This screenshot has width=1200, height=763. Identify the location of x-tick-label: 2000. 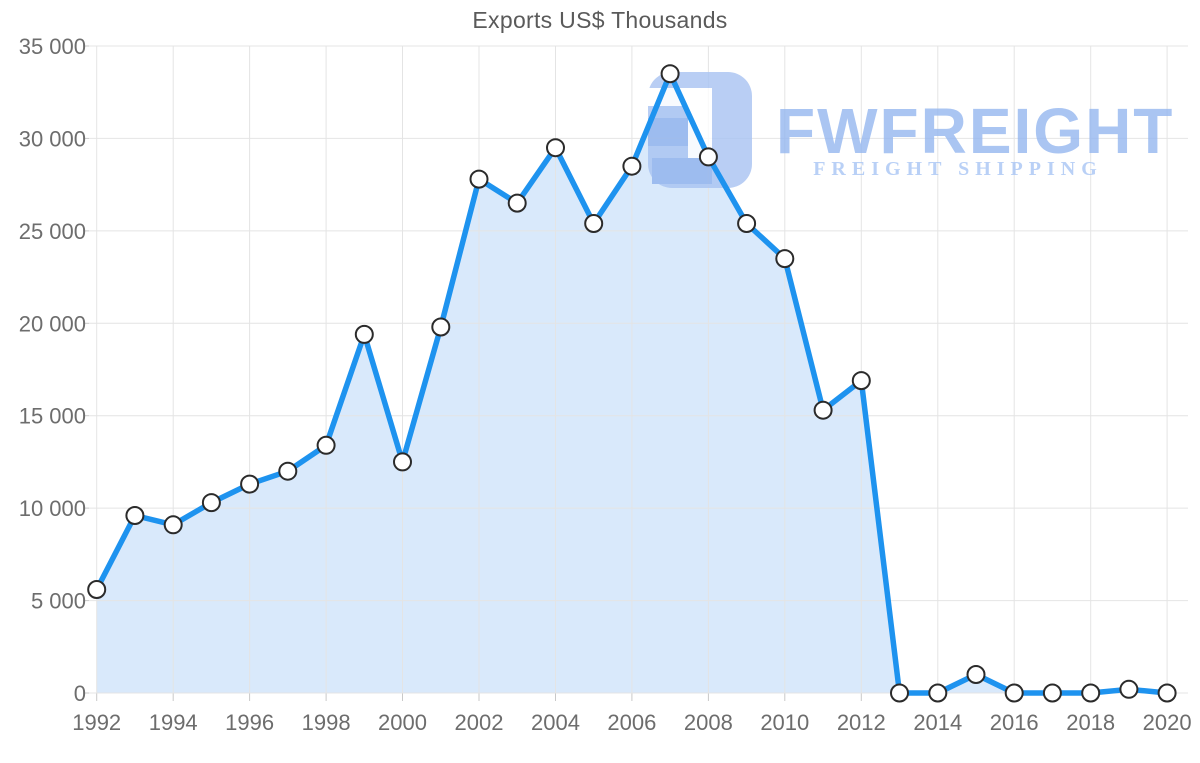
(402, 722).